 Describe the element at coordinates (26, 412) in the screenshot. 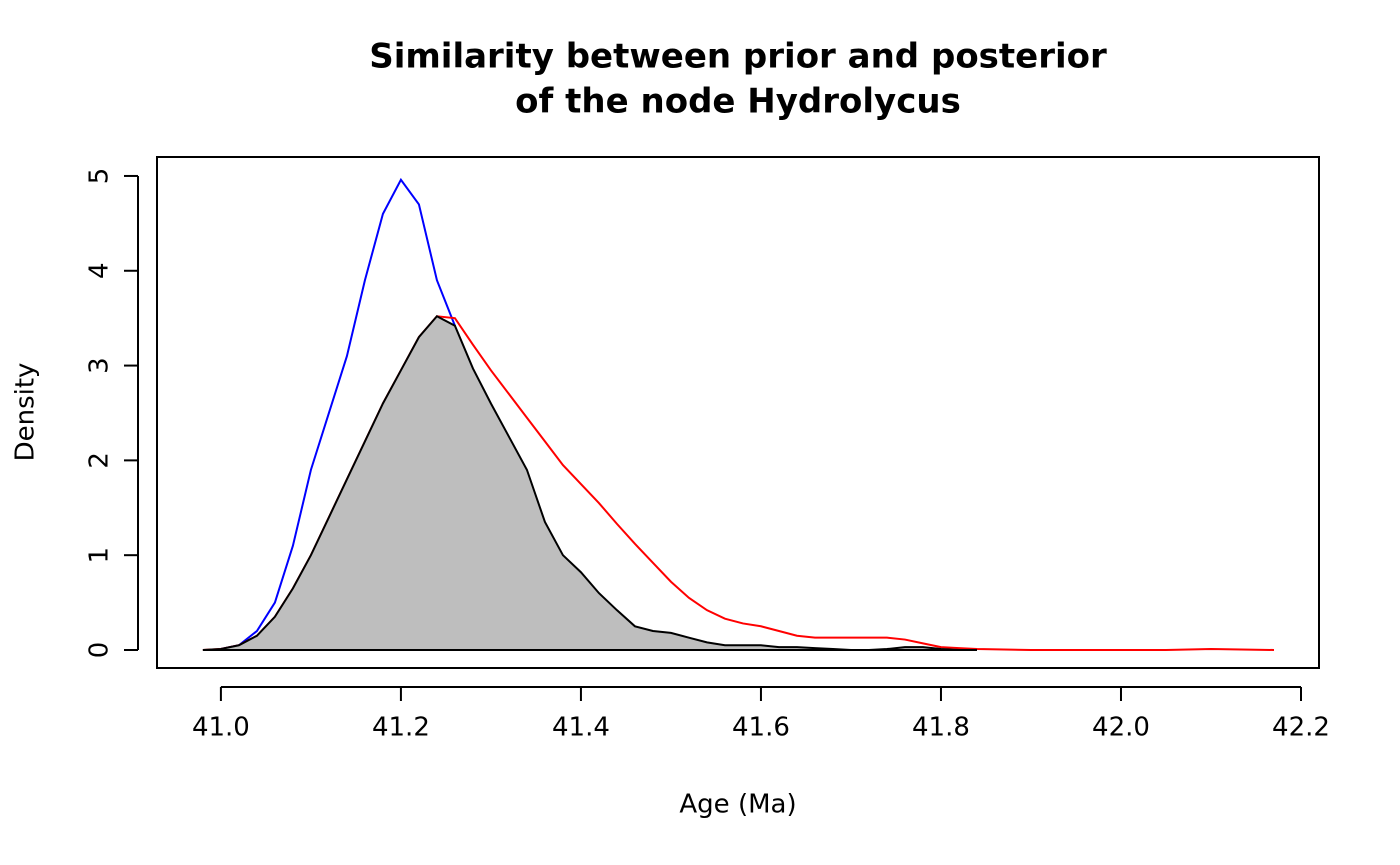

I see `y-axis-label: Density` at that location.